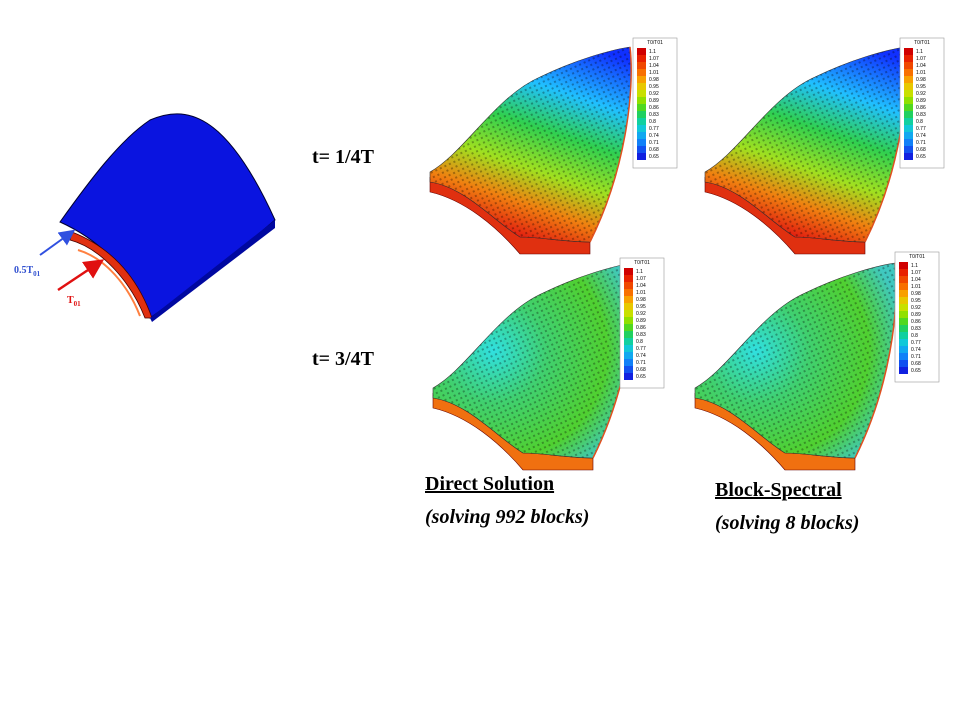 The height and width of the screenshot is (720, 960). I want to click on edge, so click(610, 144).